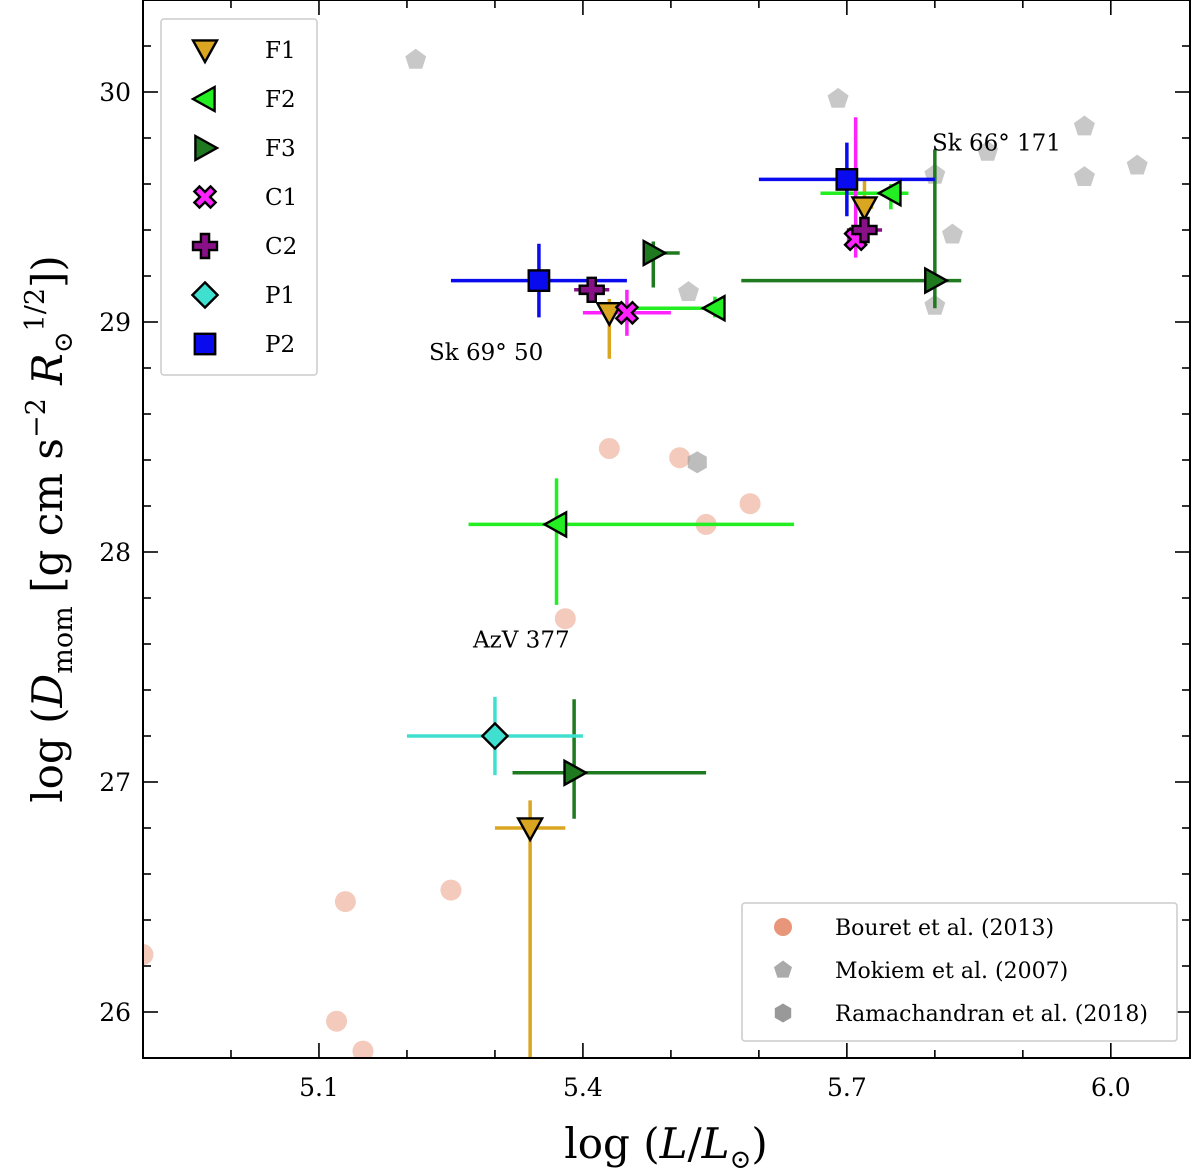  Describe the element at coordinates (205, 295) in the screenshot. I see `legend-marker-p1` at that location.